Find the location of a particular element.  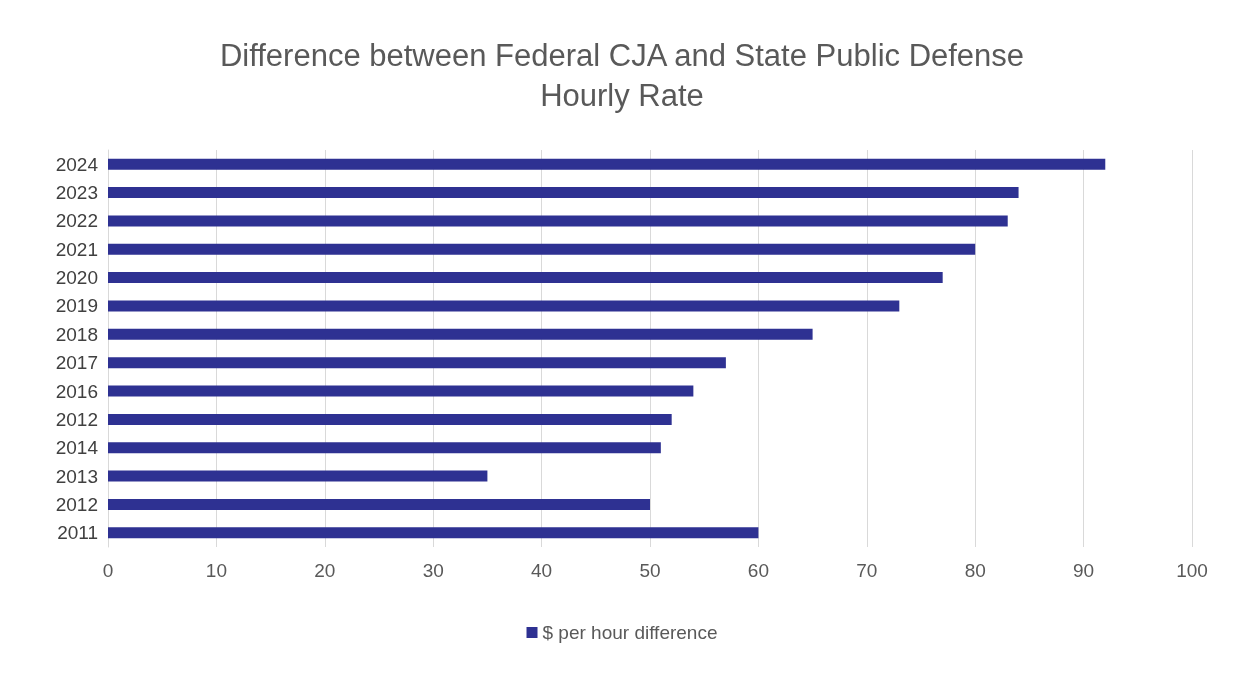

x-tick-label: 0 is located at coordinates (108, 570).